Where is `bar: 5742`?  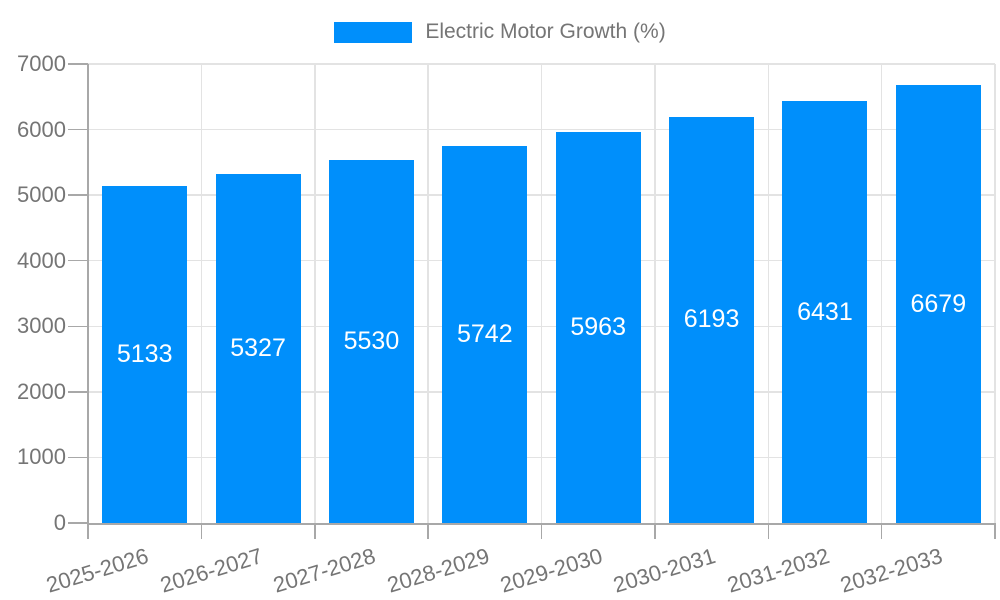 bar: 5742 is located at coordinates (485, 334).